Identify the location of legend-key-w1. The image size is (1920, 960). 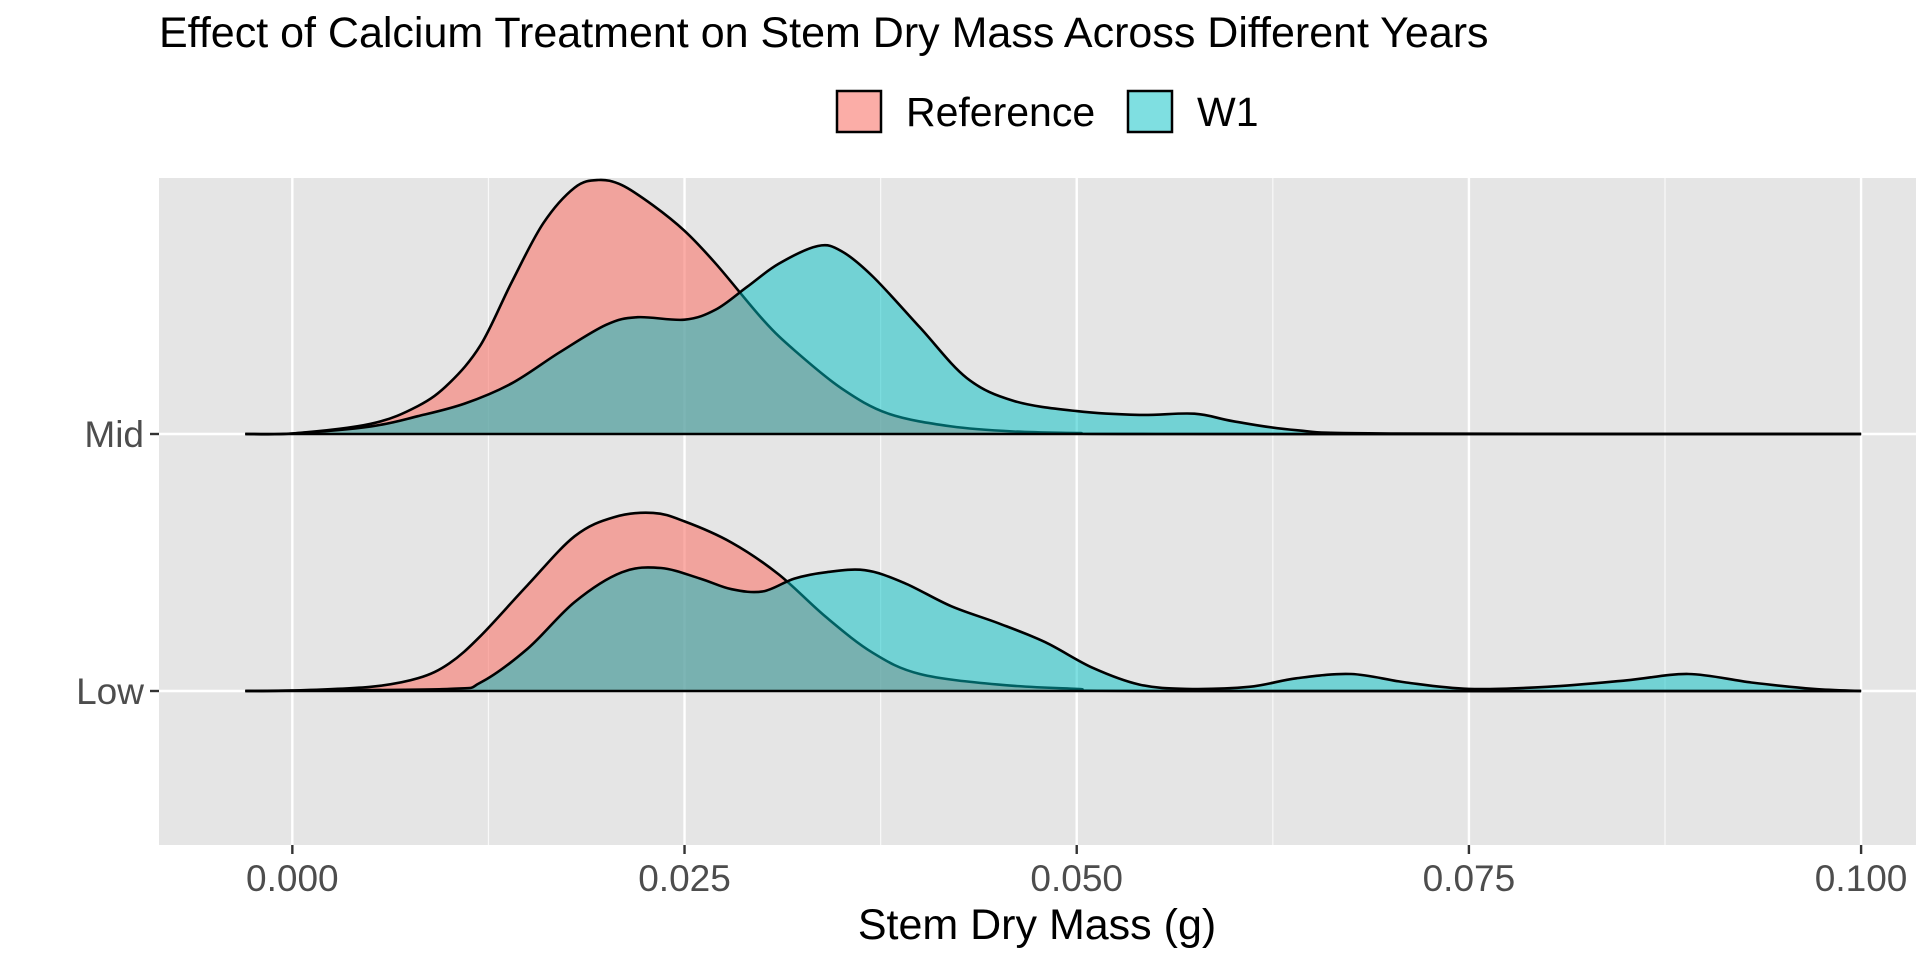
(1150, 111).